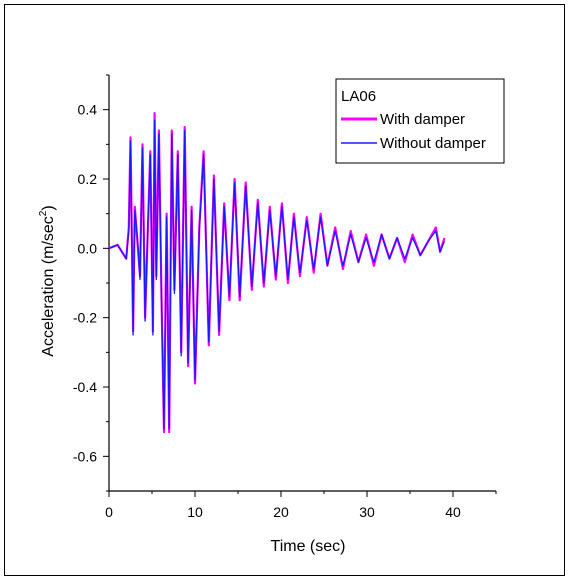 This screenshot has height=582, width=570. What do you see at coordinates (109, 512) in the screenshot?
I see `x-tick-label: 0` at bounding box center [109, 512].